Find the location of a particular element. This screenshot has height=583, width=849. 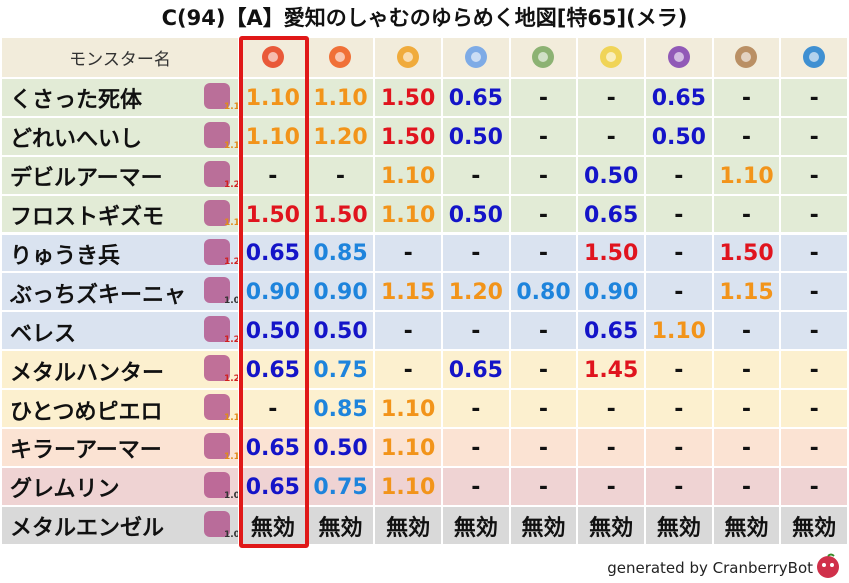

multiplier-badge: 1.0 is located at coordinates (232, 534).